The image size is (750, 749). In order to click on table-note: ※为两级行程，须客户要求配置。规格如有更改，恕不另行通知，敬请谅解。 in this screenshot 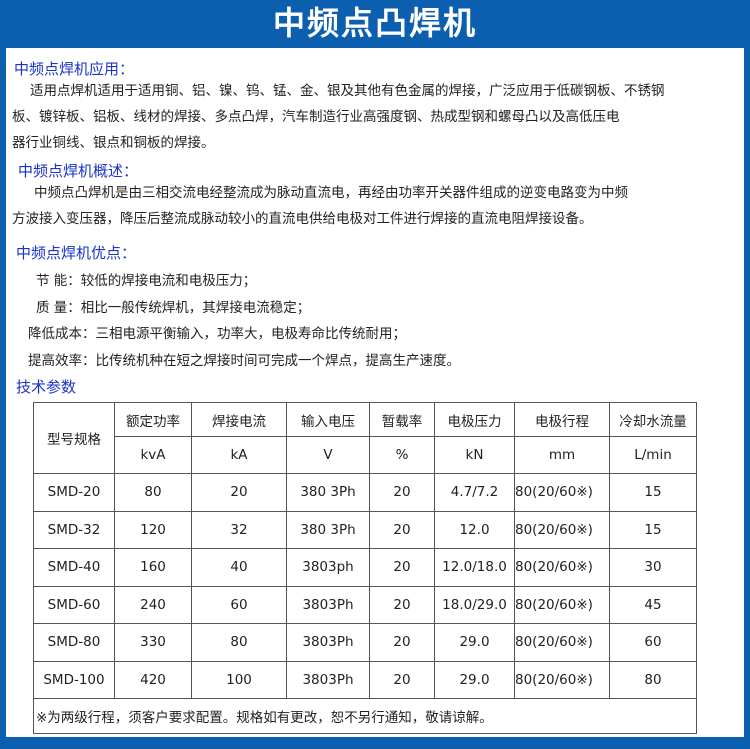, I will do `click(365, 716)`.